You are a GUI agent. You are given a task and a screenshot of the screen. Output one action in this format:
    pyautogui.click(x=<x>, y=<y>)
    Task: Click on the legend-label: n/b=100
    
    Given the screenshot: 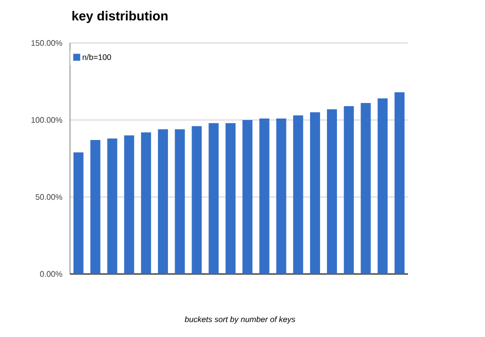 What is the action you would take?
    pyautogui.click(x=97, y=57)
    